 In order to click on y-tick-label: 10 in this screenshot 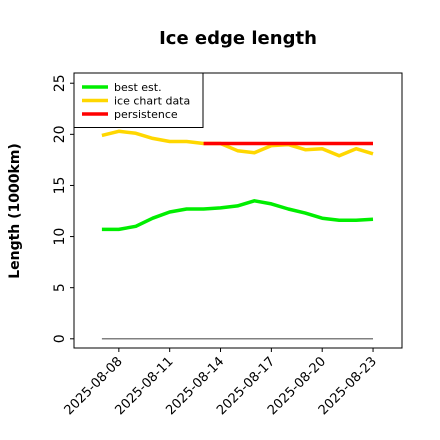, I will do `click(60, 237)`.